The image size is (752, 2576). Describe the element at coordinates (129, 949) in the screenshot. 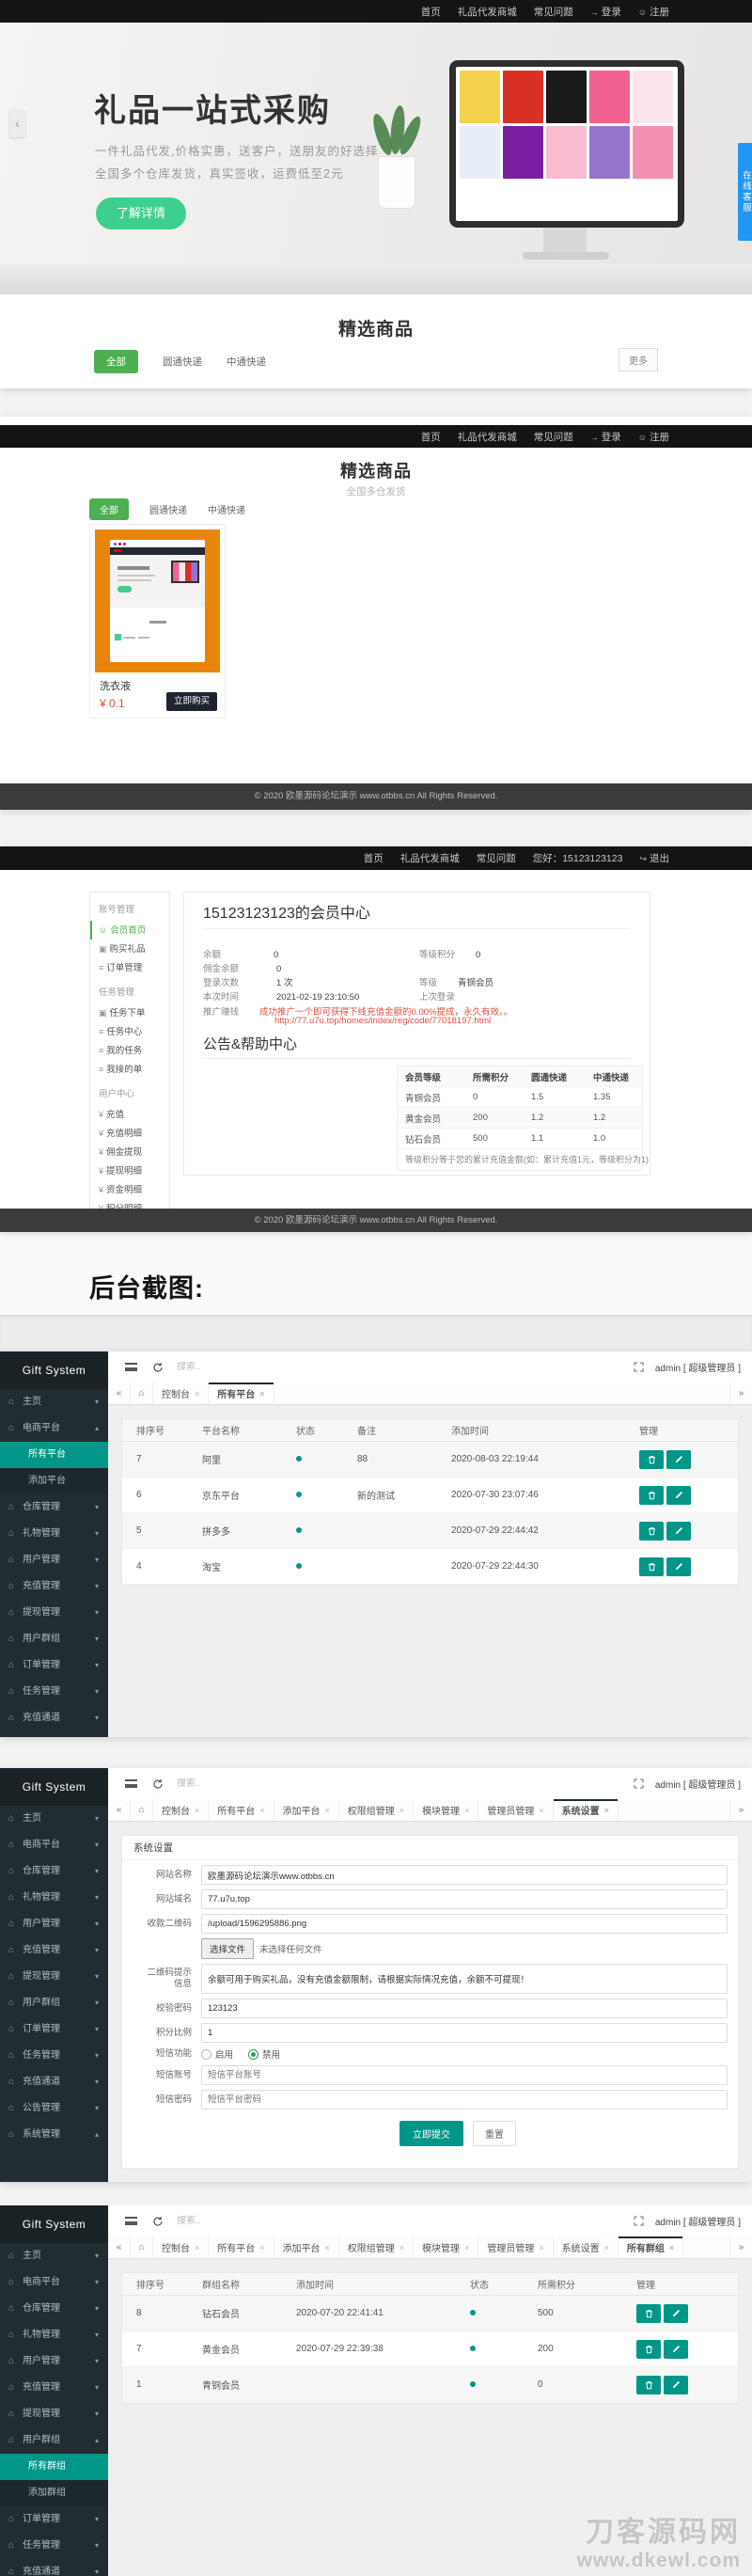

I see `member-sidebar-item: 购买礼品` at that location.